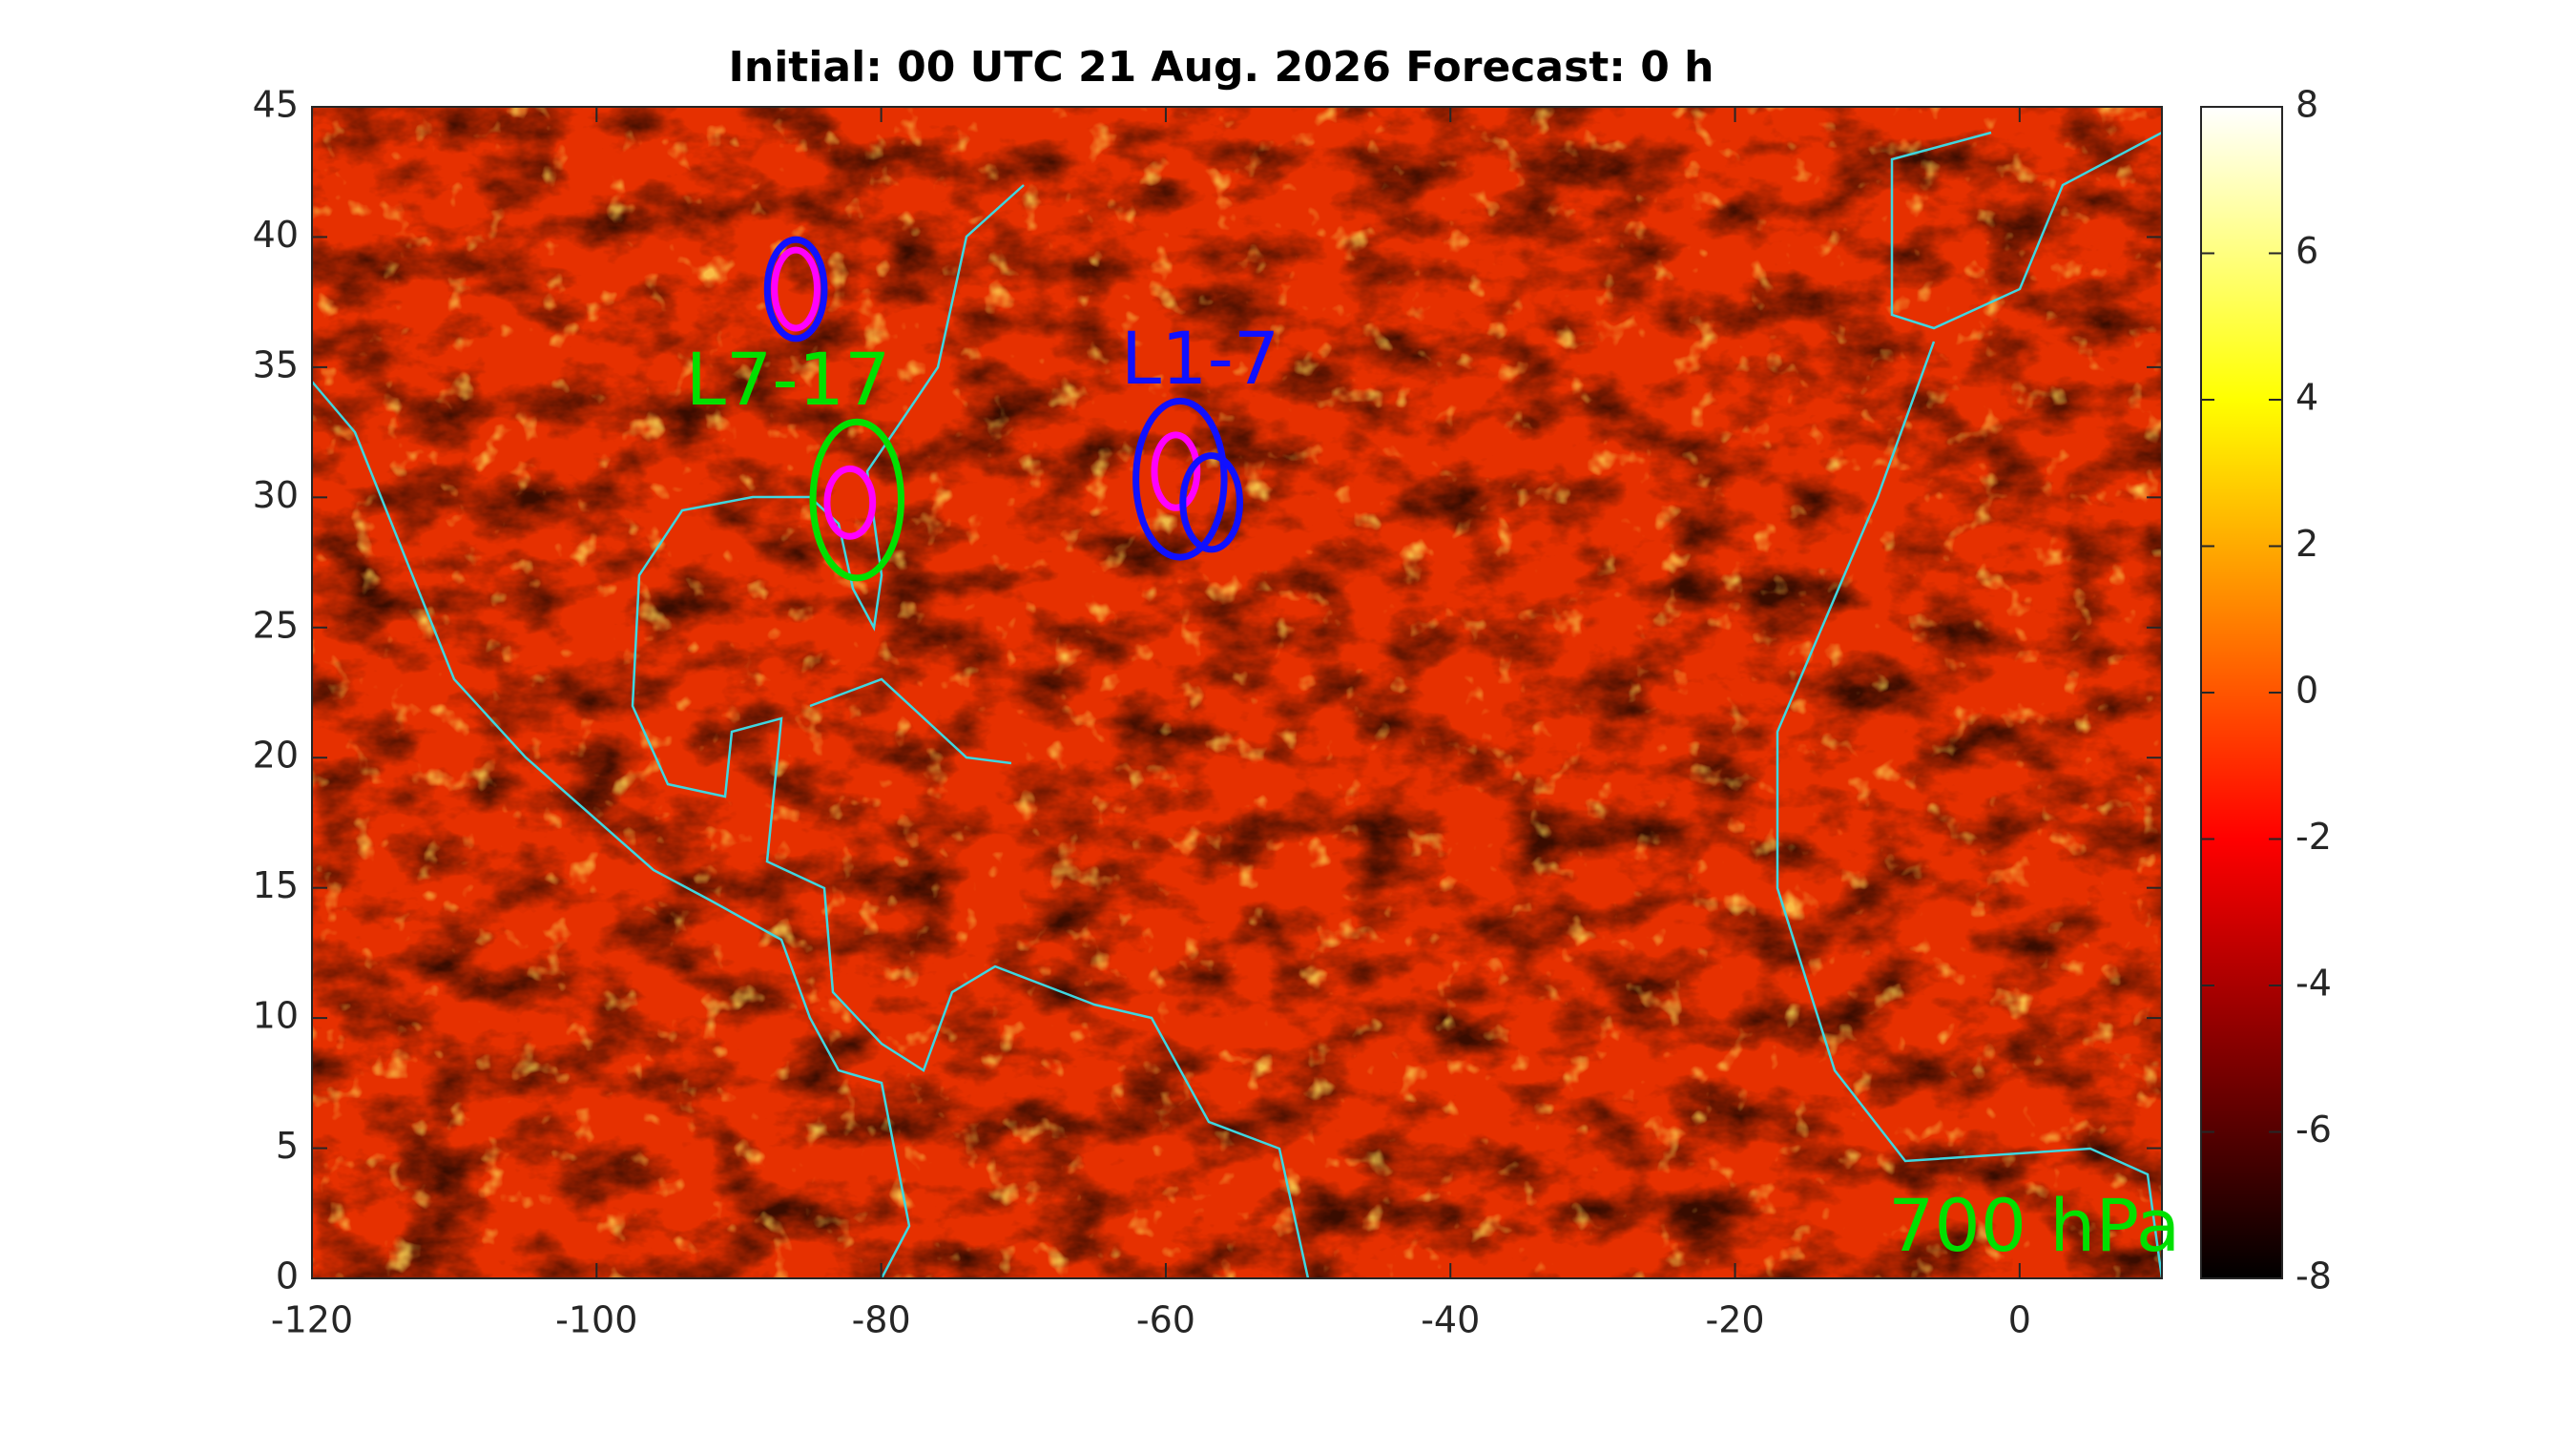  What do you see at coordinates (2307, 251) in the screenshot?
I see `colorbar-tick-label: 6` at bounding box center [2307, 251].